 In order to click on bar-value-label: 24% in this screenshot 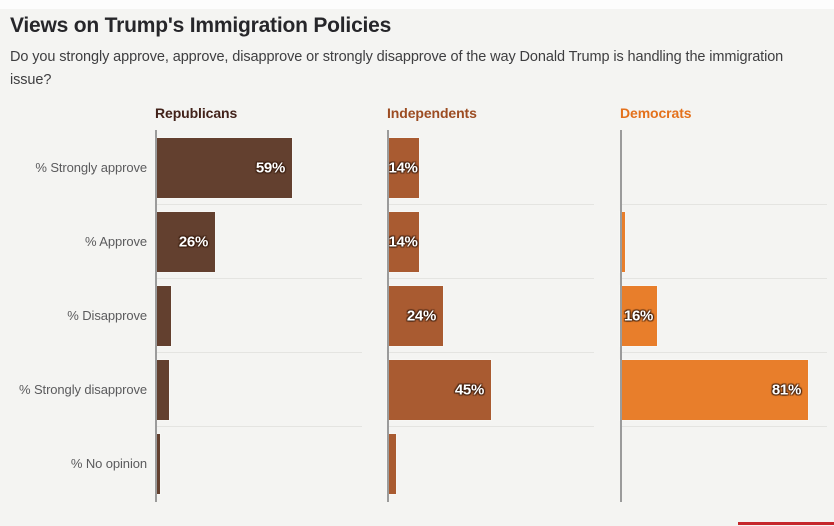, I will do `click(421, 316)`.